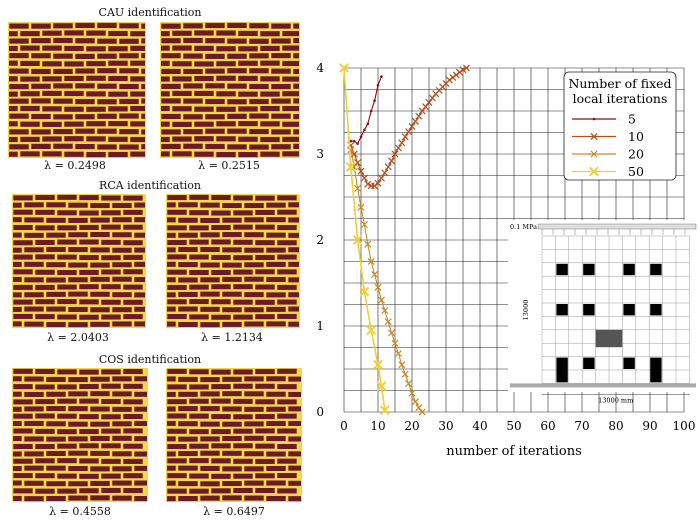 The width and height of the screenshot is (700, 525). Describe the element at coordinates (320, 154) in the screenshot. I see `y-tick-label: 3` at that location.